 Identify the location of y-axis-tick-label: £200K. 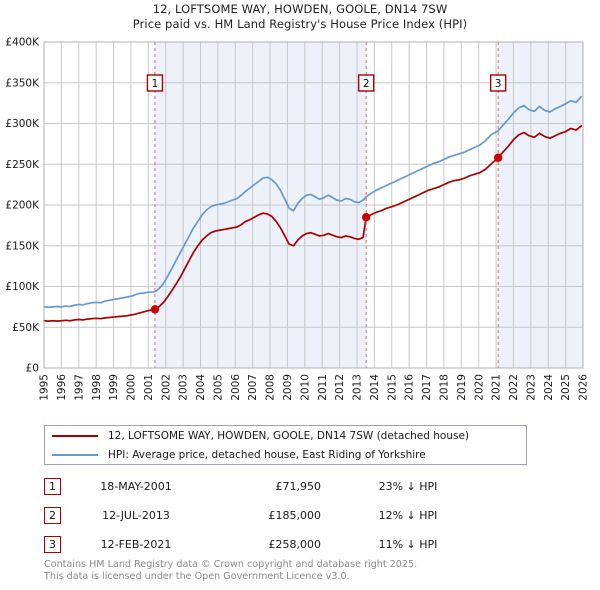
(22, 206).